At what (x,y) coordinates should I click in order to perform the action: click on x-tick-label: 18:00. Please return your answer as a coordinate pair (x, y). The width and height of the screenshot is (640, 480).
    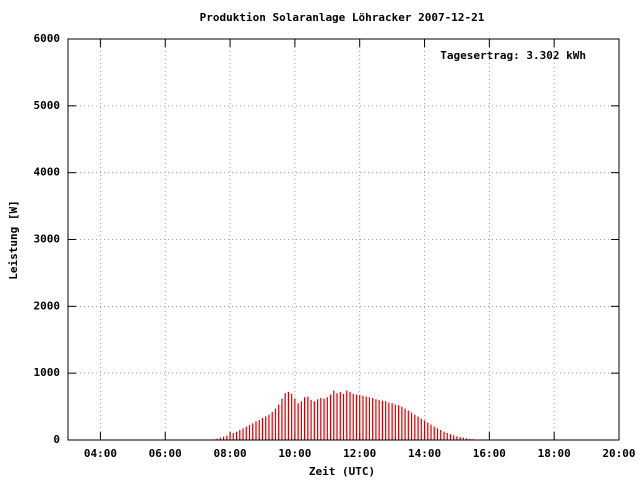
    Looking at the image, I should click on (554, 453).